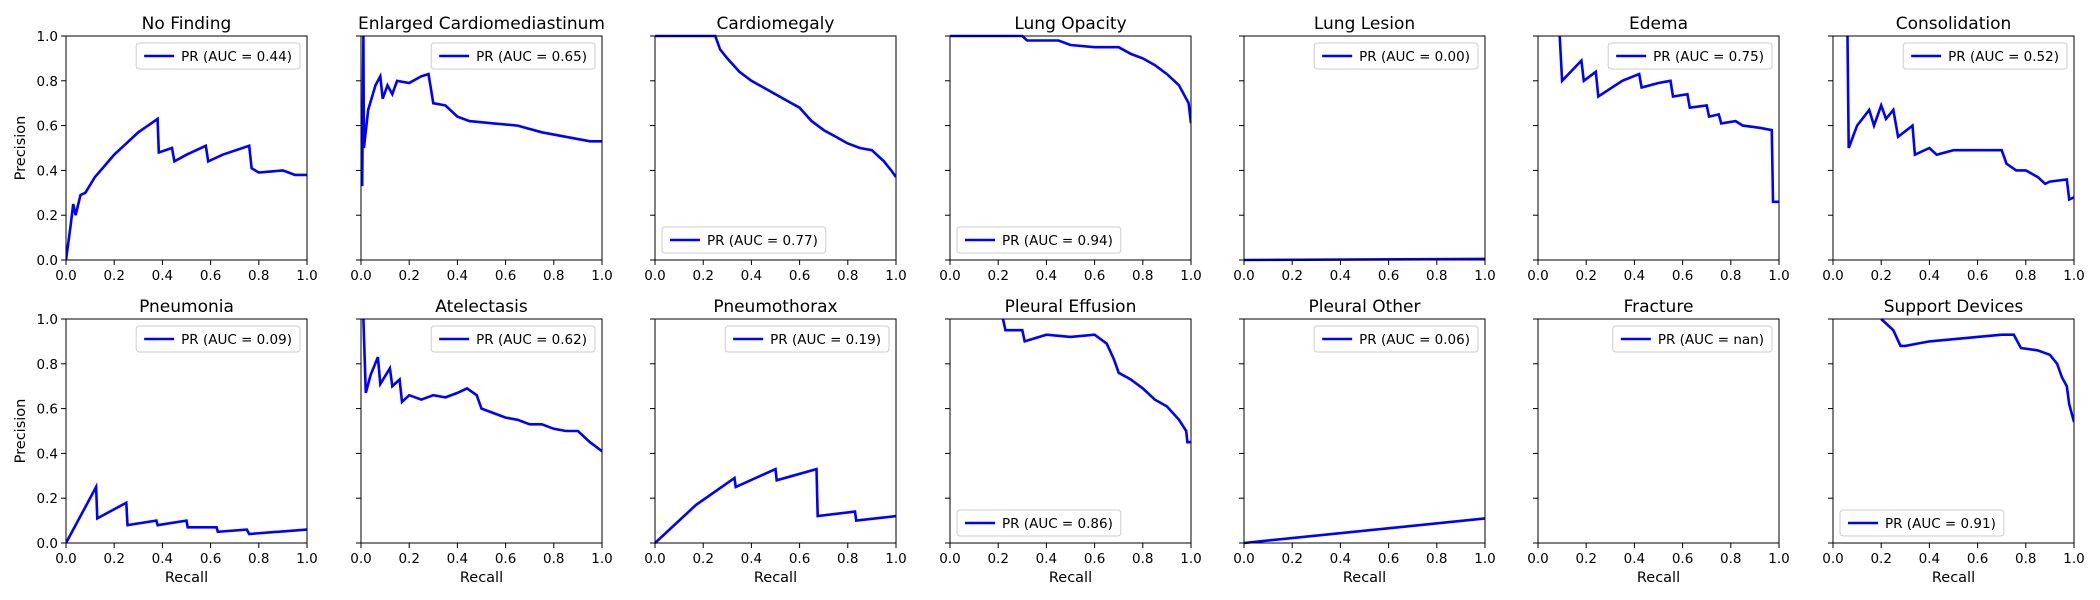  I want to click on subplot-title: Lung Opacity, so click(1070, 24).